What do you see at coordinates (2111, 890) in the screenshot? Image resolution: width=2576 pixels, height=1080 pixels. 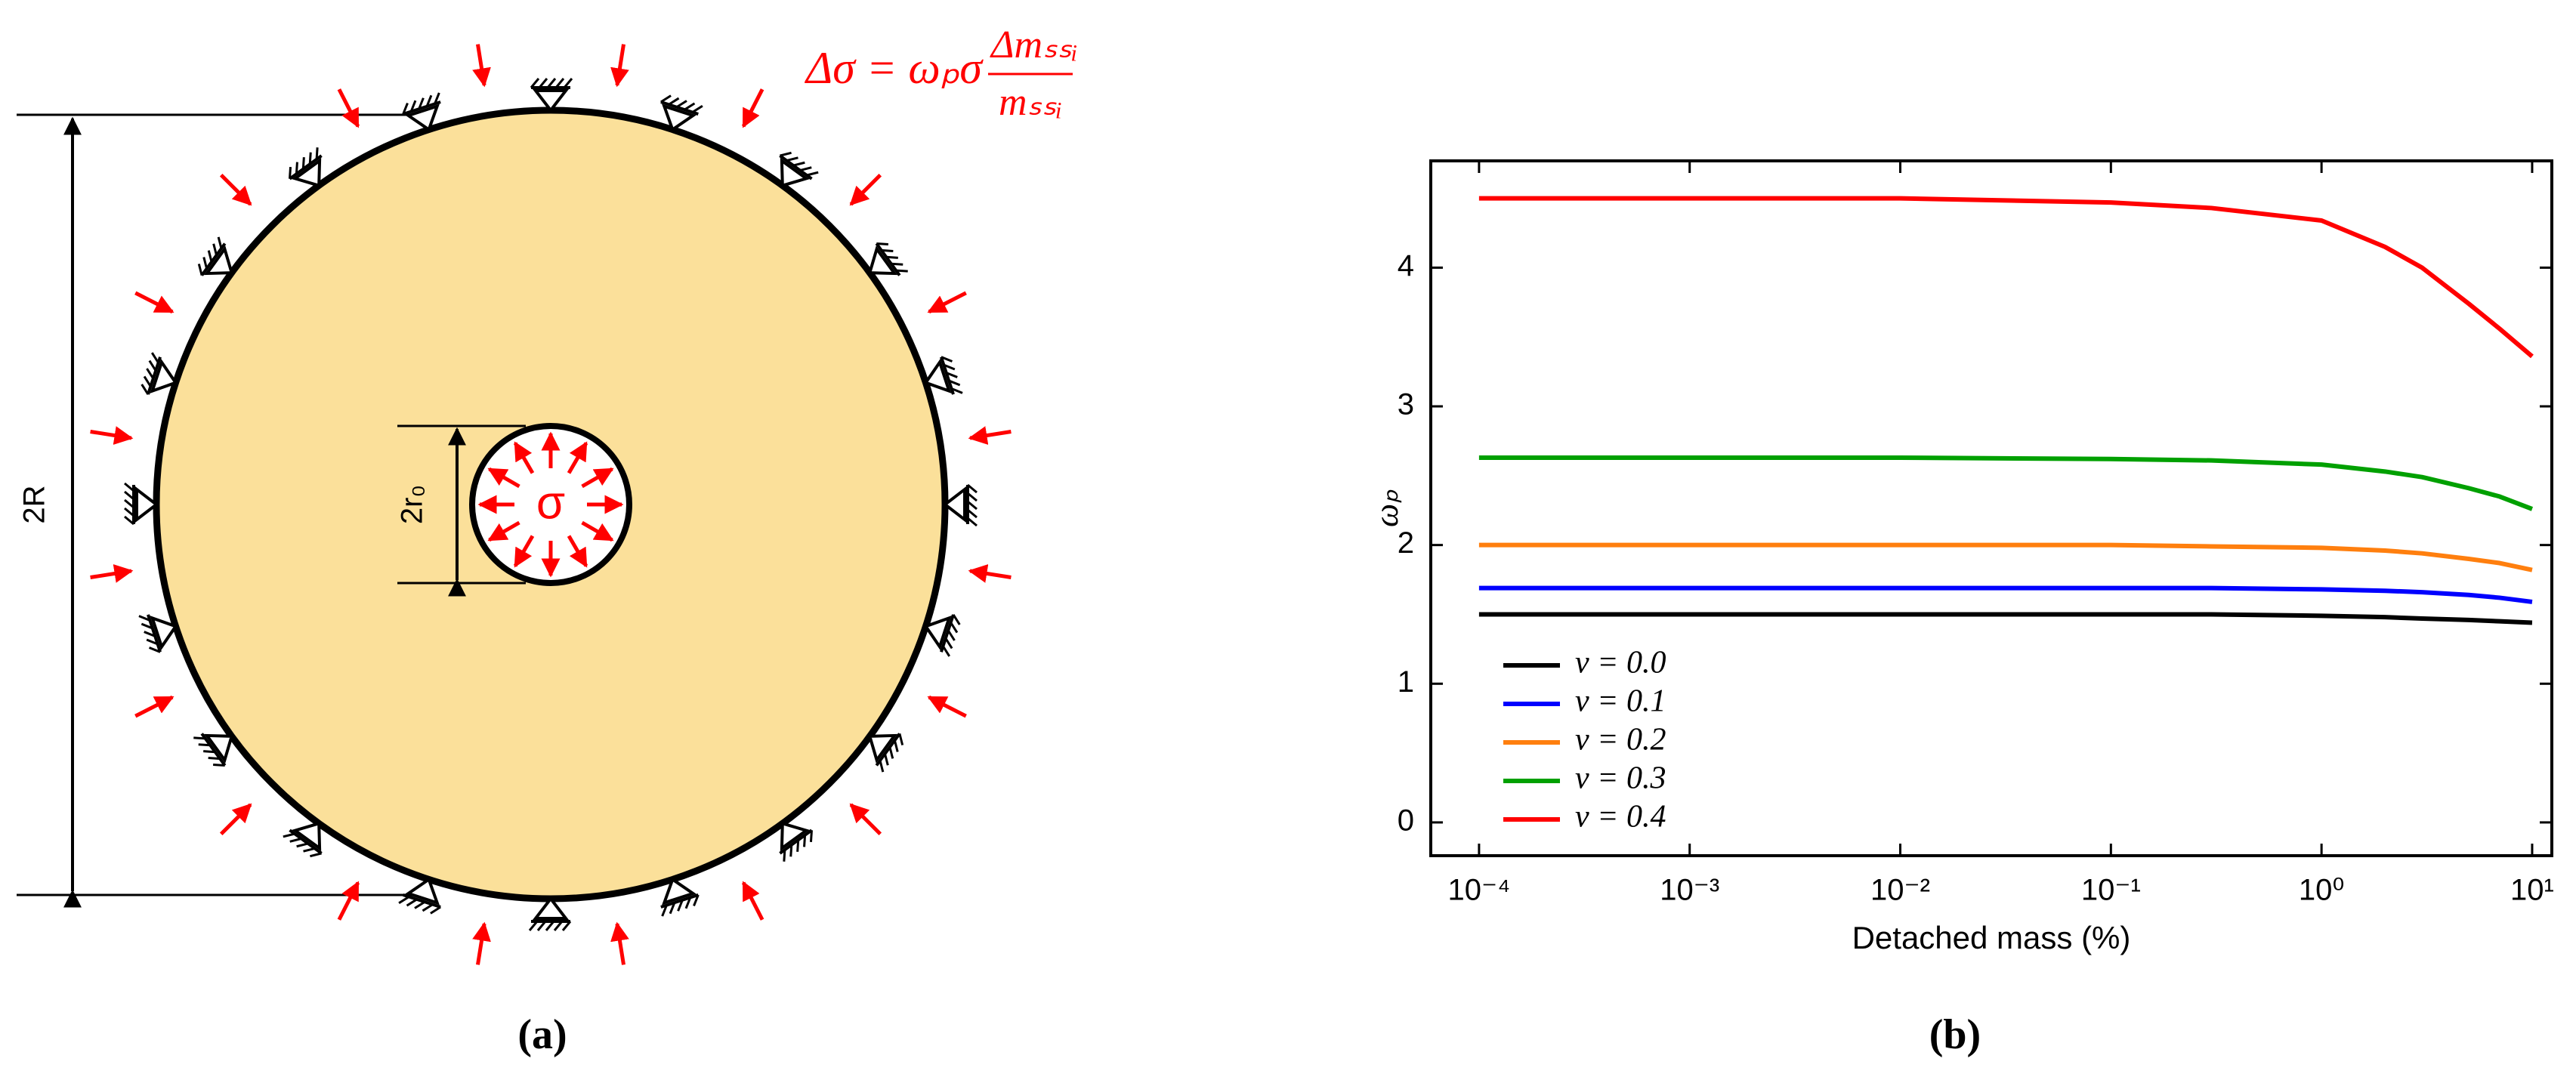 I see `x-tick-label: 10⁻¹` at bounding box center [2111, 890].